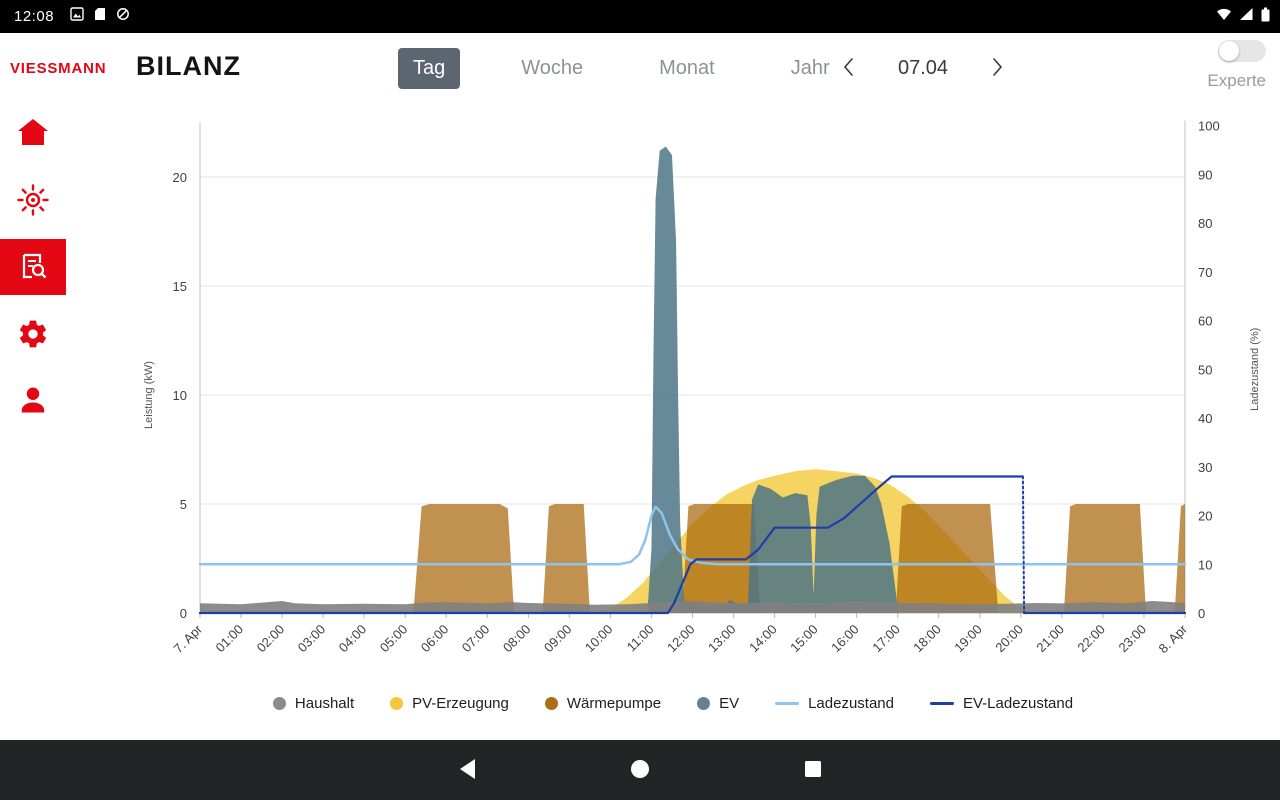 The width and height of the screenshot is (1280, 800). I want to click on legend-label: Wärmepumpe, so click(614, 703).